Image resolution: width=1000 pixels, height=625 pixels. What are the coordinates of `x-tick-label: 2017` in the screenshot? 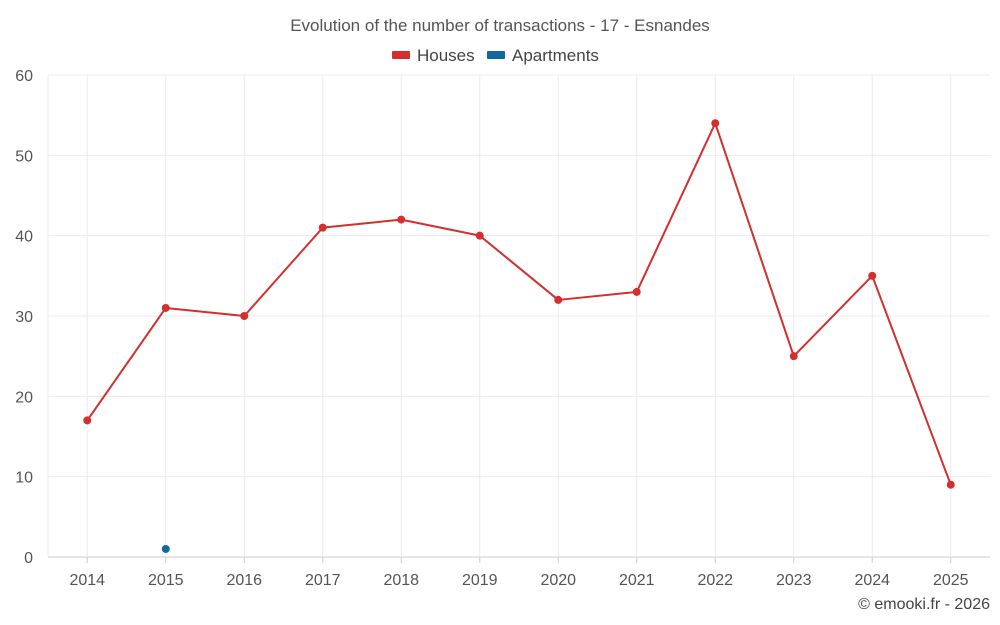 It's located at (323, 580).